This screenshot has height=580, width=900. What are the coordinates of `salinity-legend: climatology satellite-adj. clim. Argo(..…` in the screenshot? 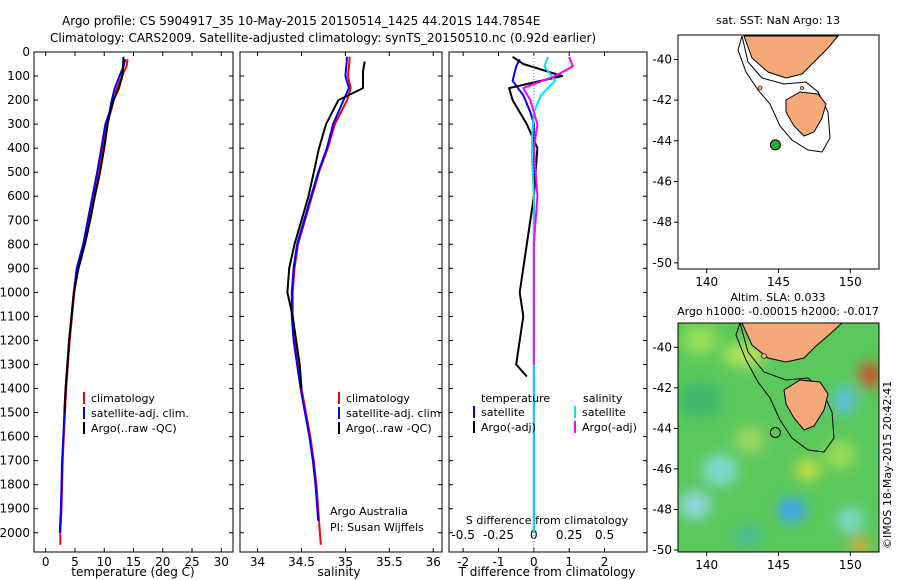 It's located at (391, 413).